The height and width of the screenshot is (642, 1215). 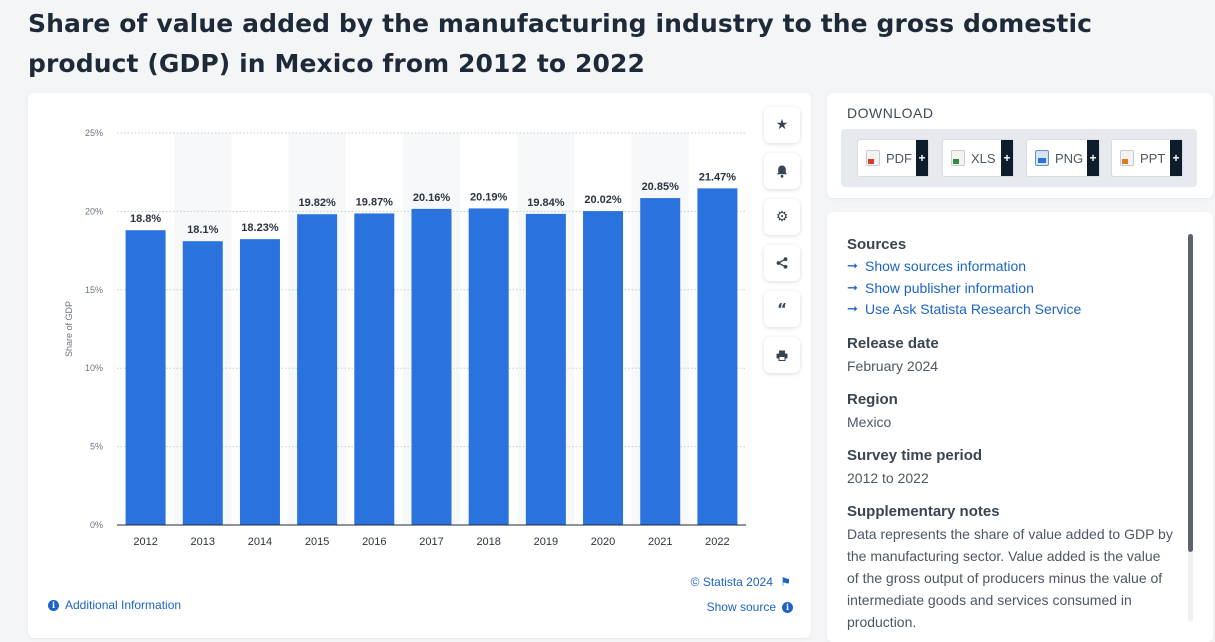 I want to click on region-value: Mexico, so click(x=869, y=421).